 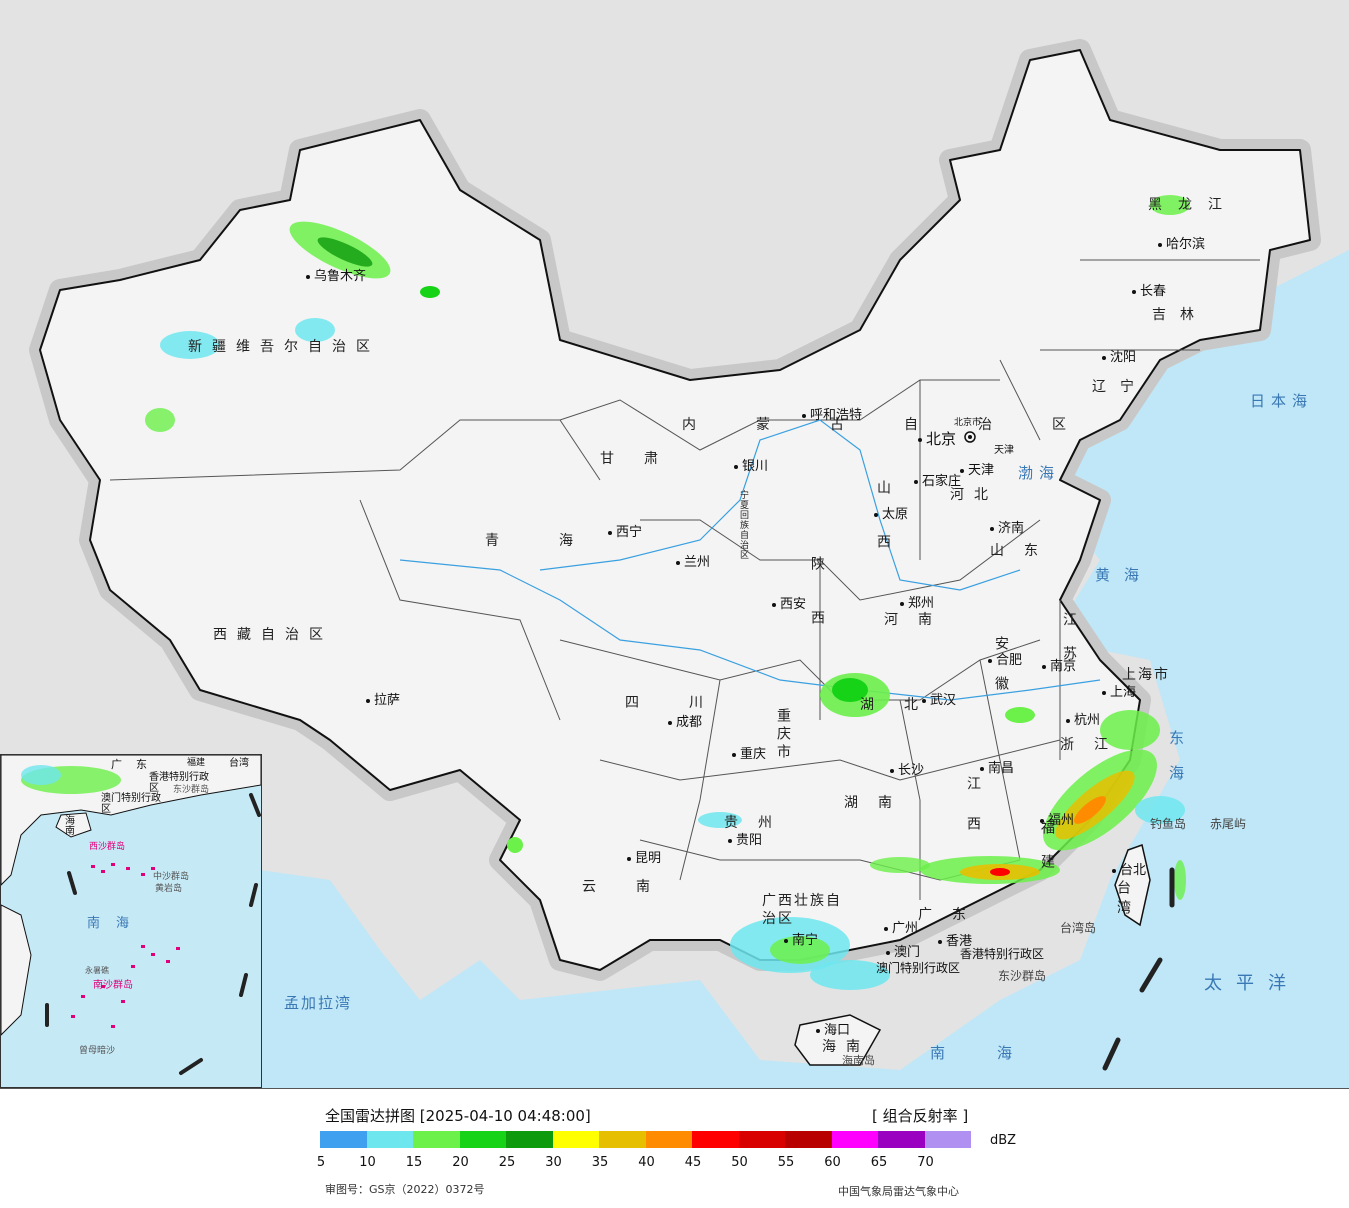 What do you see at coordinates (1004, 450) in the screenshot?
I see `label-tianjin-municipality: 天津` at bounding box center [1004, 450].